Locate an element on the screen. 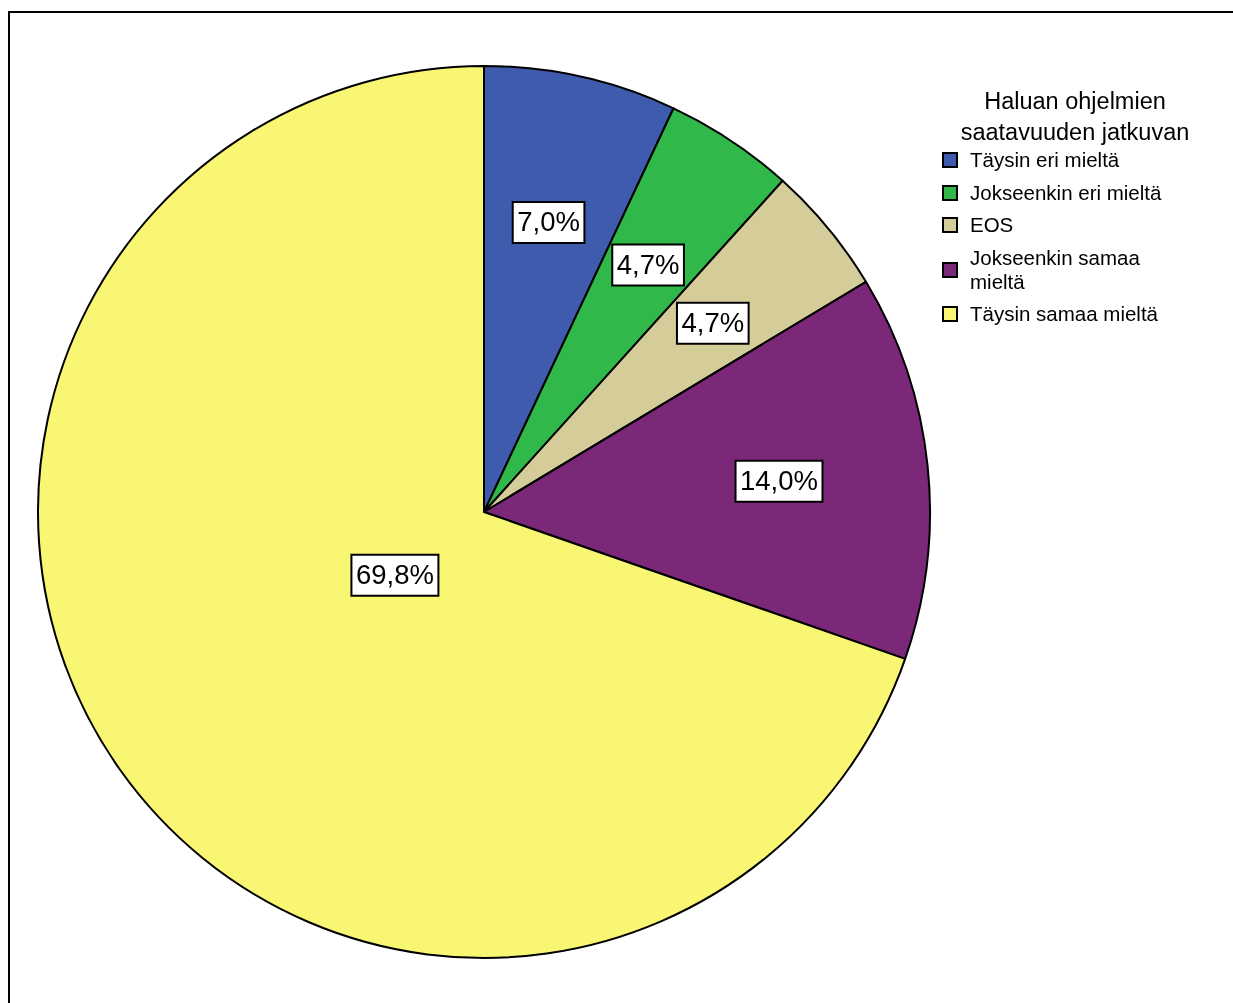  legend-label: Jokseenkin samaa mieltä is located at coordinates (1055, 269).